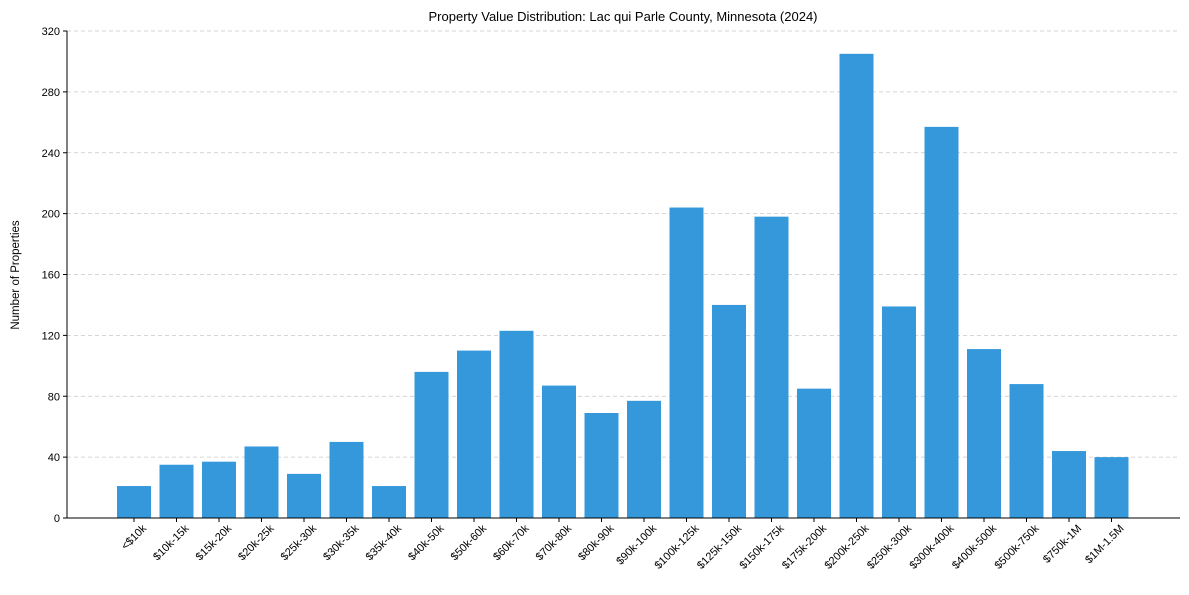 The height and width of the screenshot is (595, 1189). I want to click on x-tick-label: $25k-30k, so click(299, 542).